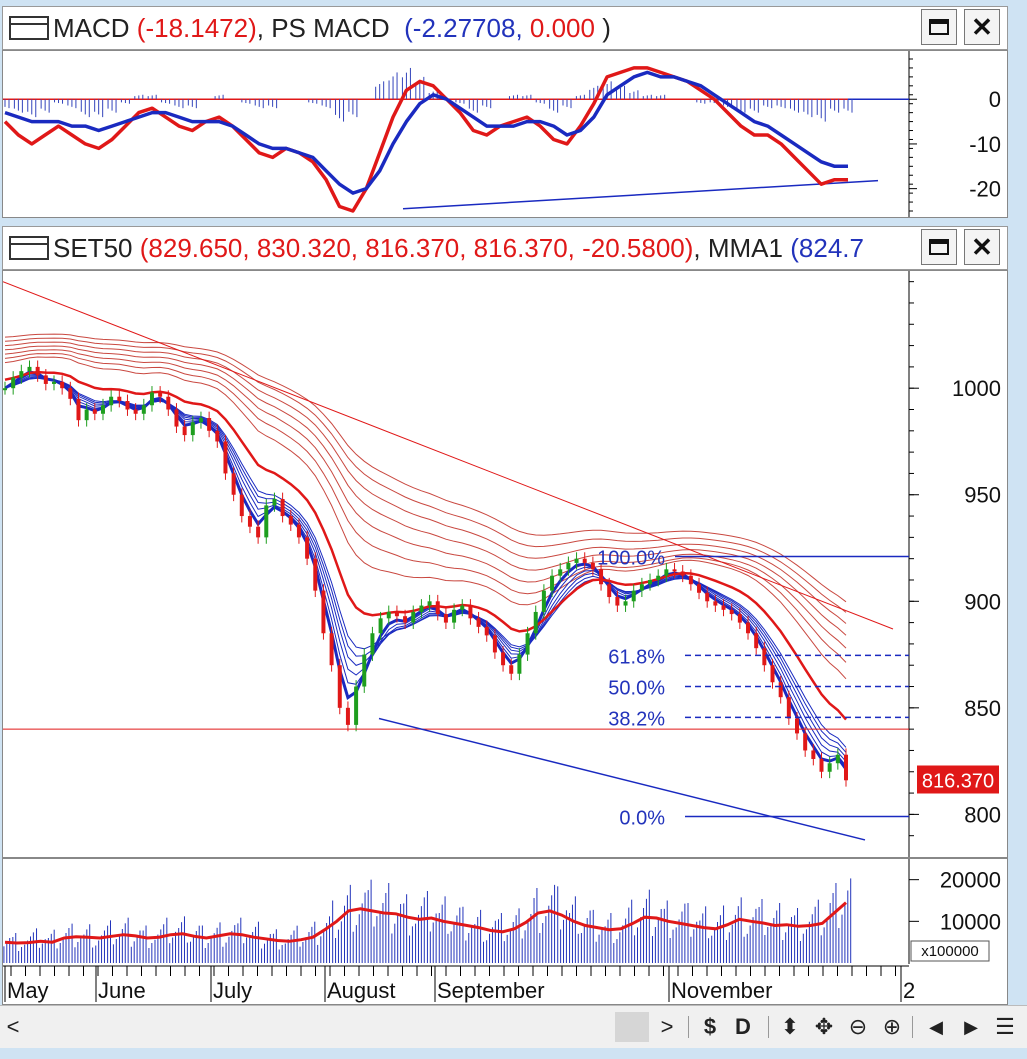  Describe the element at coordinates (631, 559) in the screenshot. I see `fib-level-label: 100.0%` at that location.